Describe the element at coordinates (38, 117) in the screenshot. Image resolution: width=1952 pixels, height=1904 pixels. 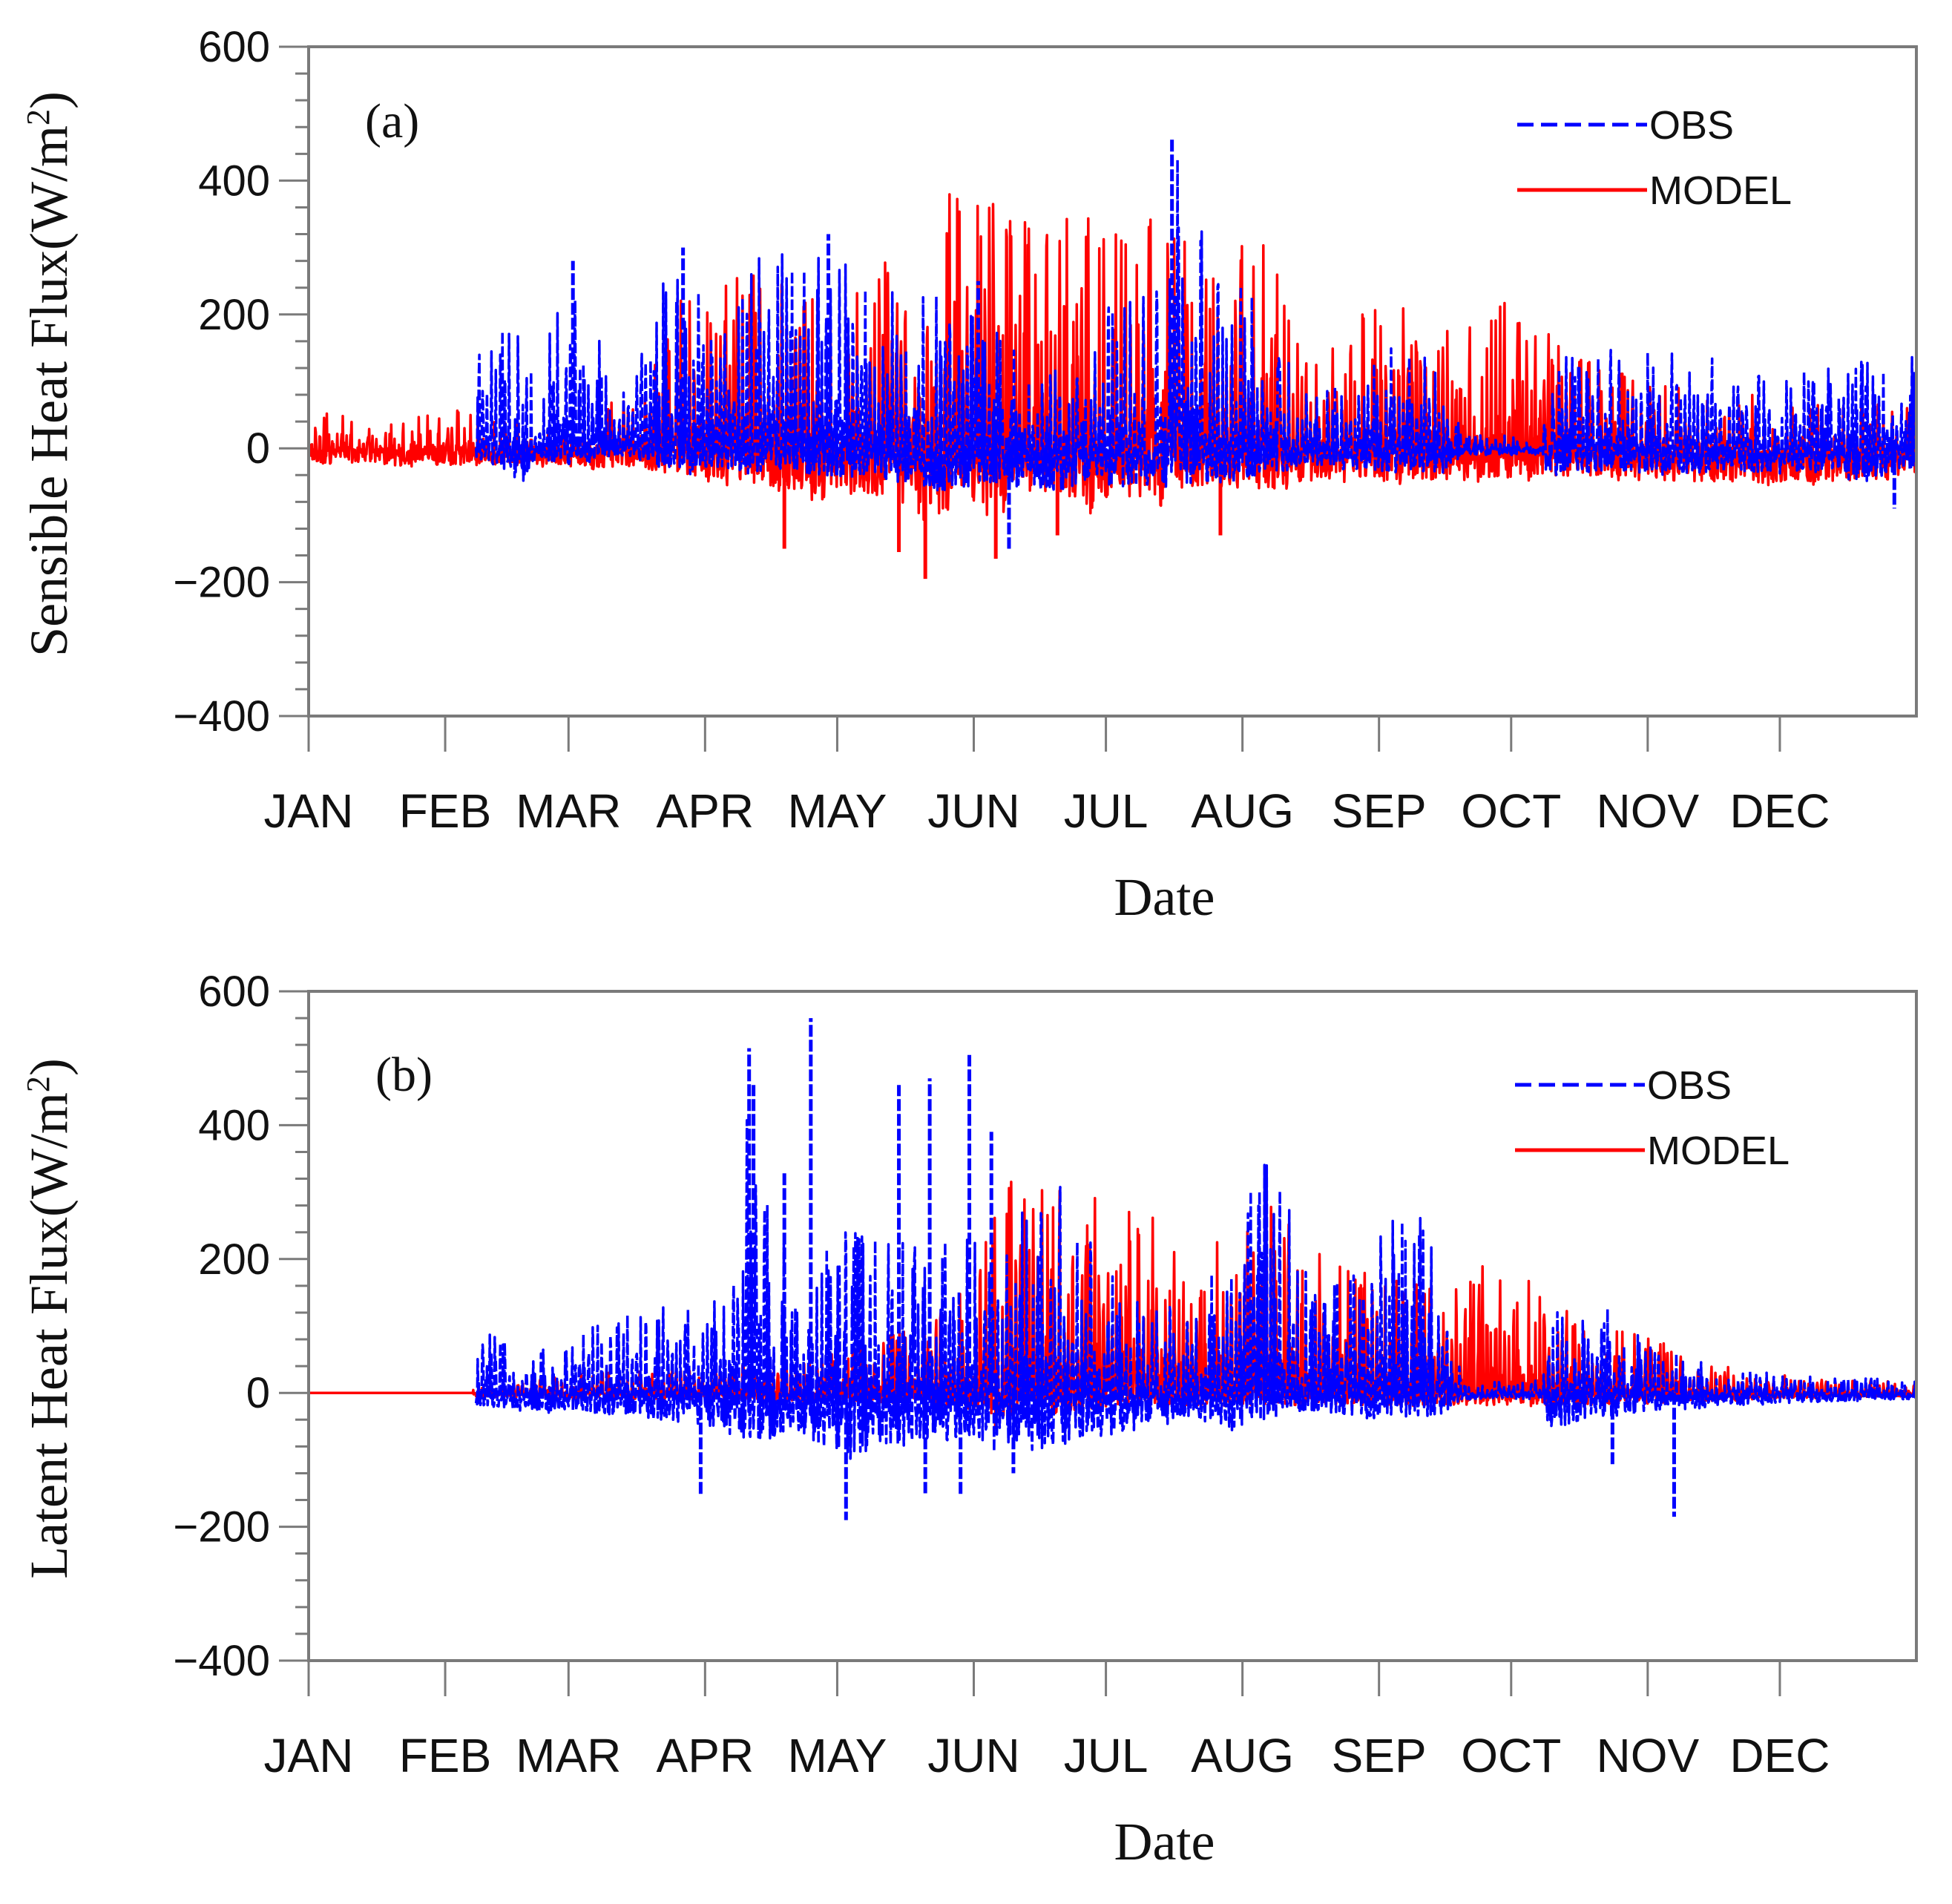
I see `panel-a-y-axis-title-superscript: 2` at that location.